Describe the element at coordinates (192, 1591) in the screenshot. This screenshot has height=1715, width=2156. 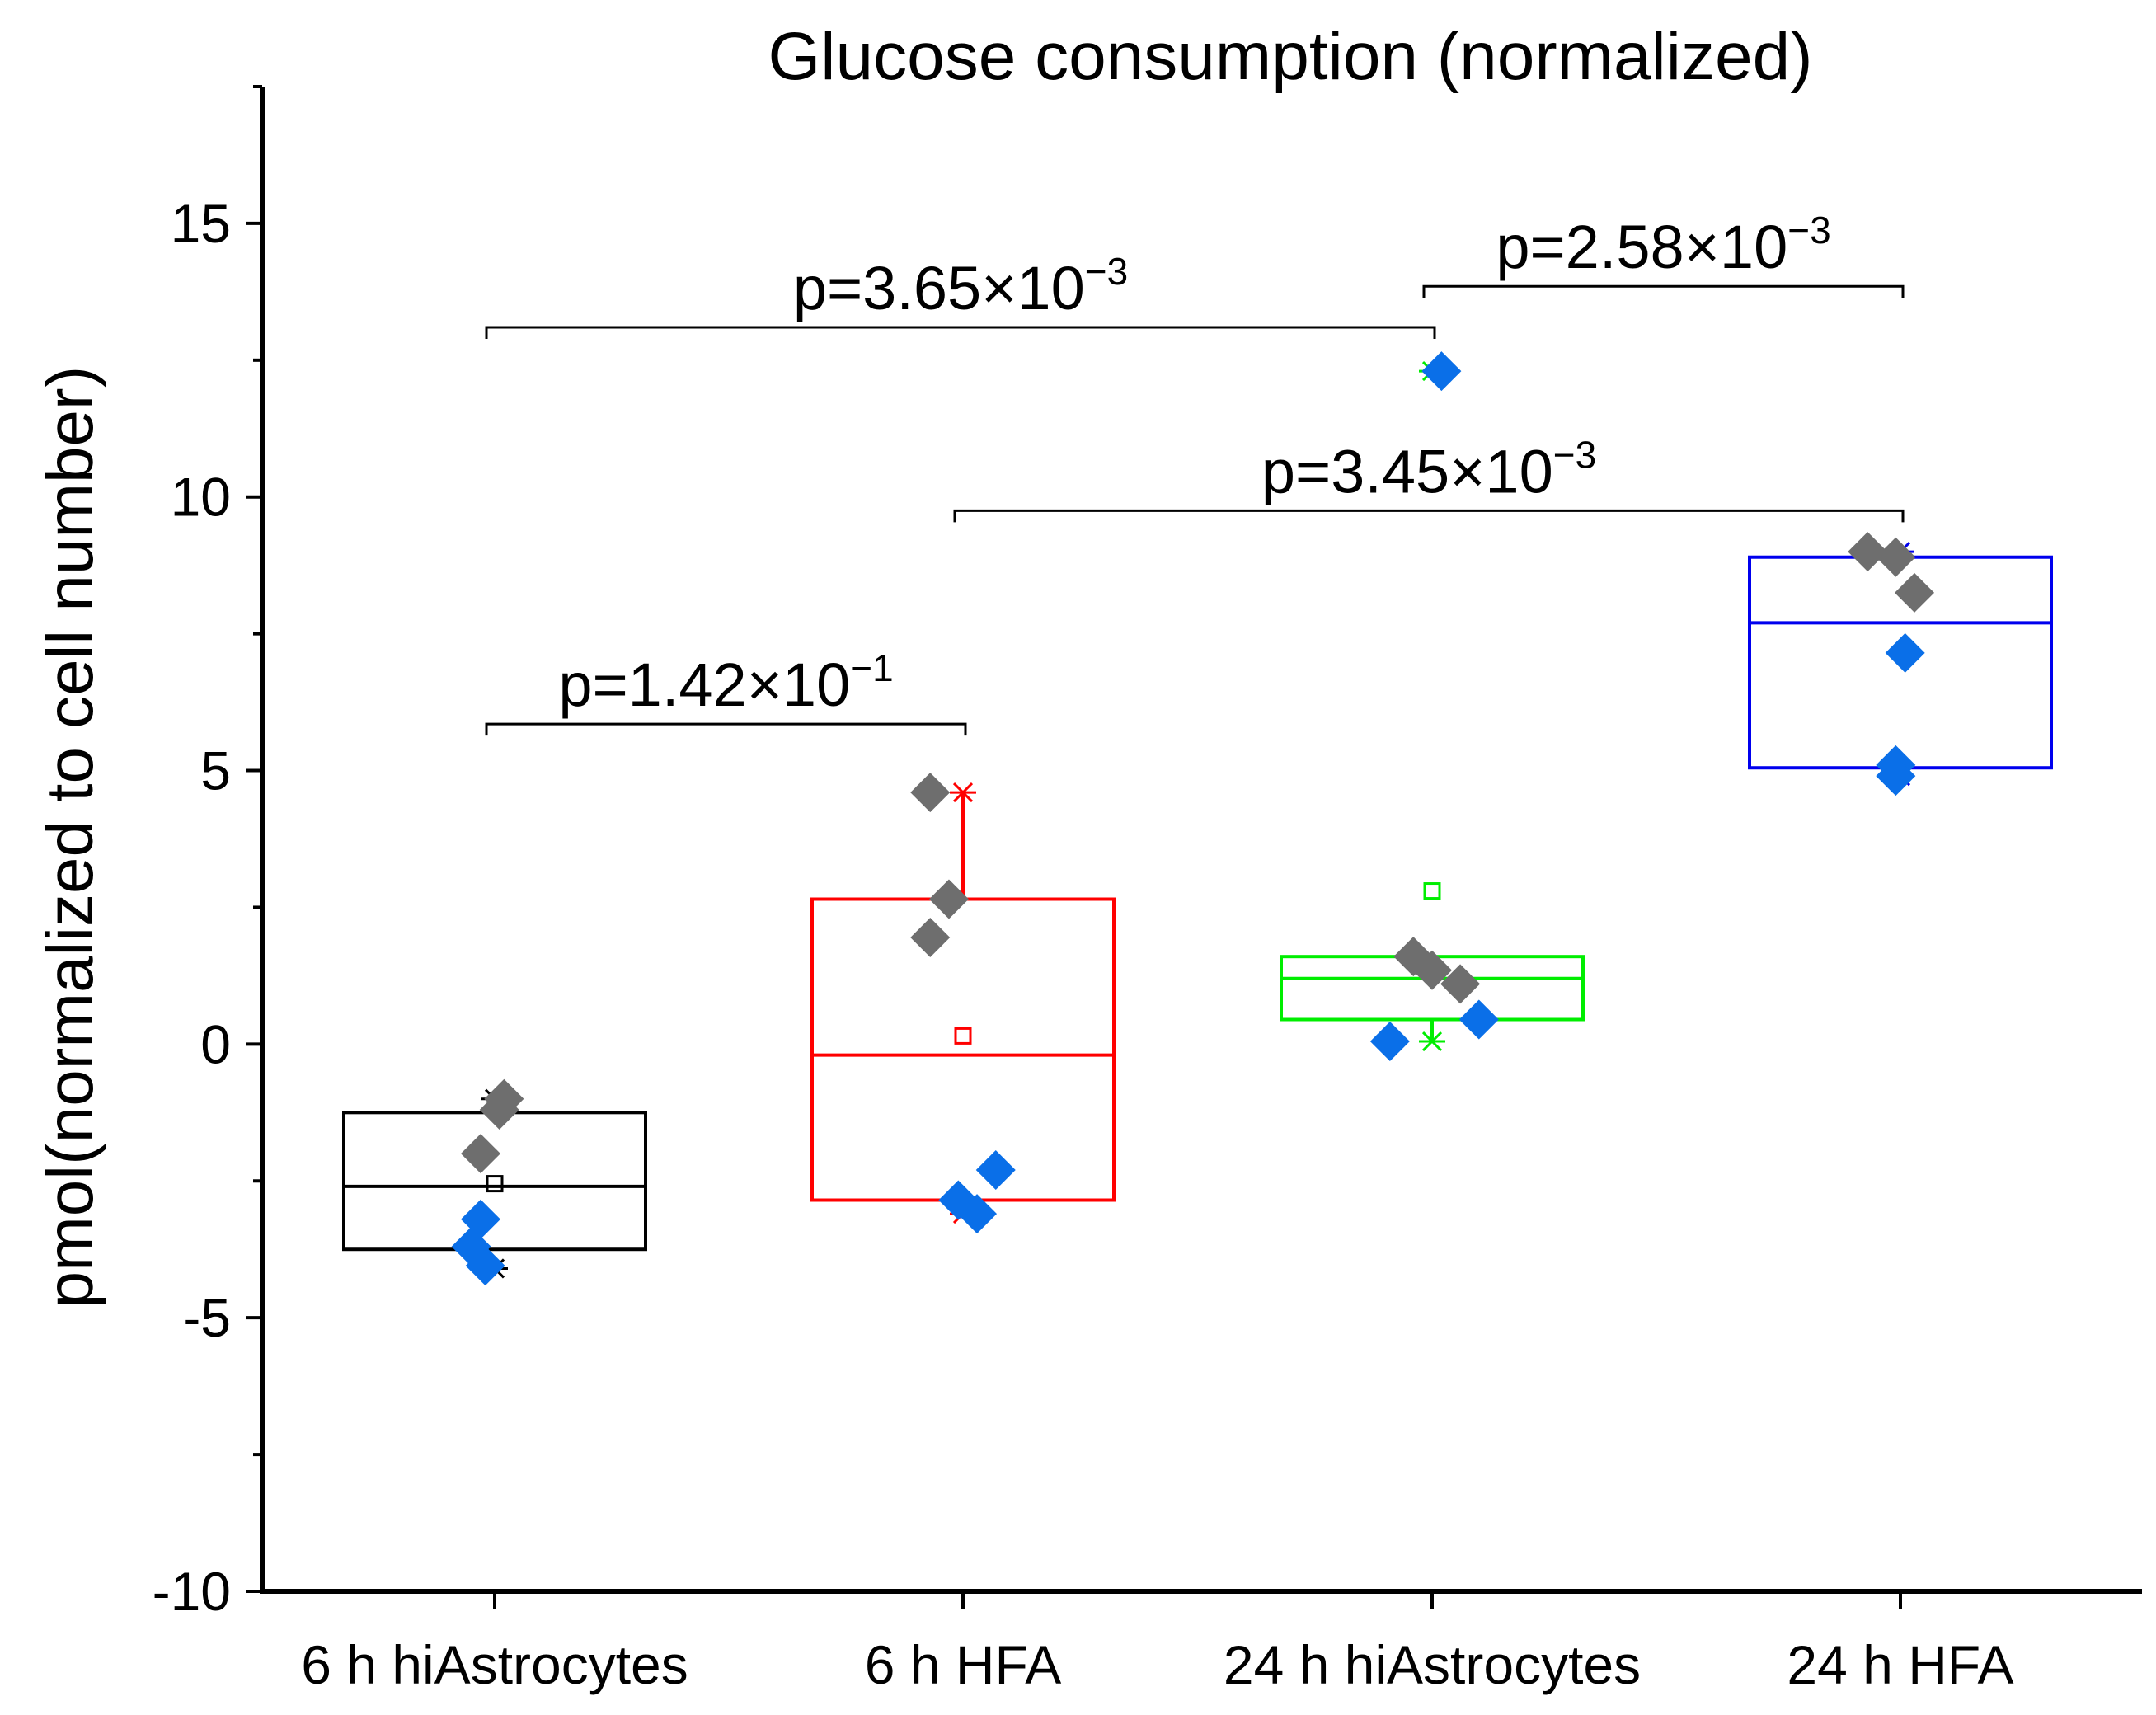
I see `y-tick-label: -10` at that location.